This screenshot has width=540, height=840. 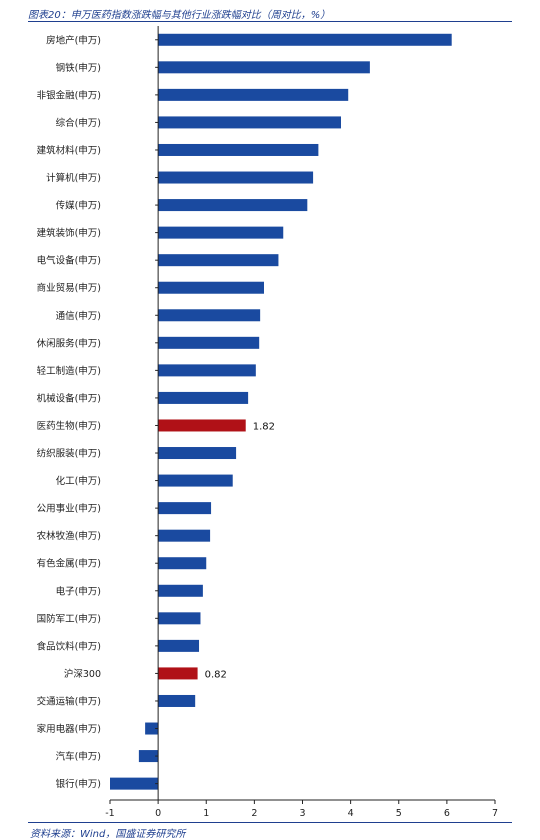 I want to click on bar-汽车-申万, so click(x=148, y=756).